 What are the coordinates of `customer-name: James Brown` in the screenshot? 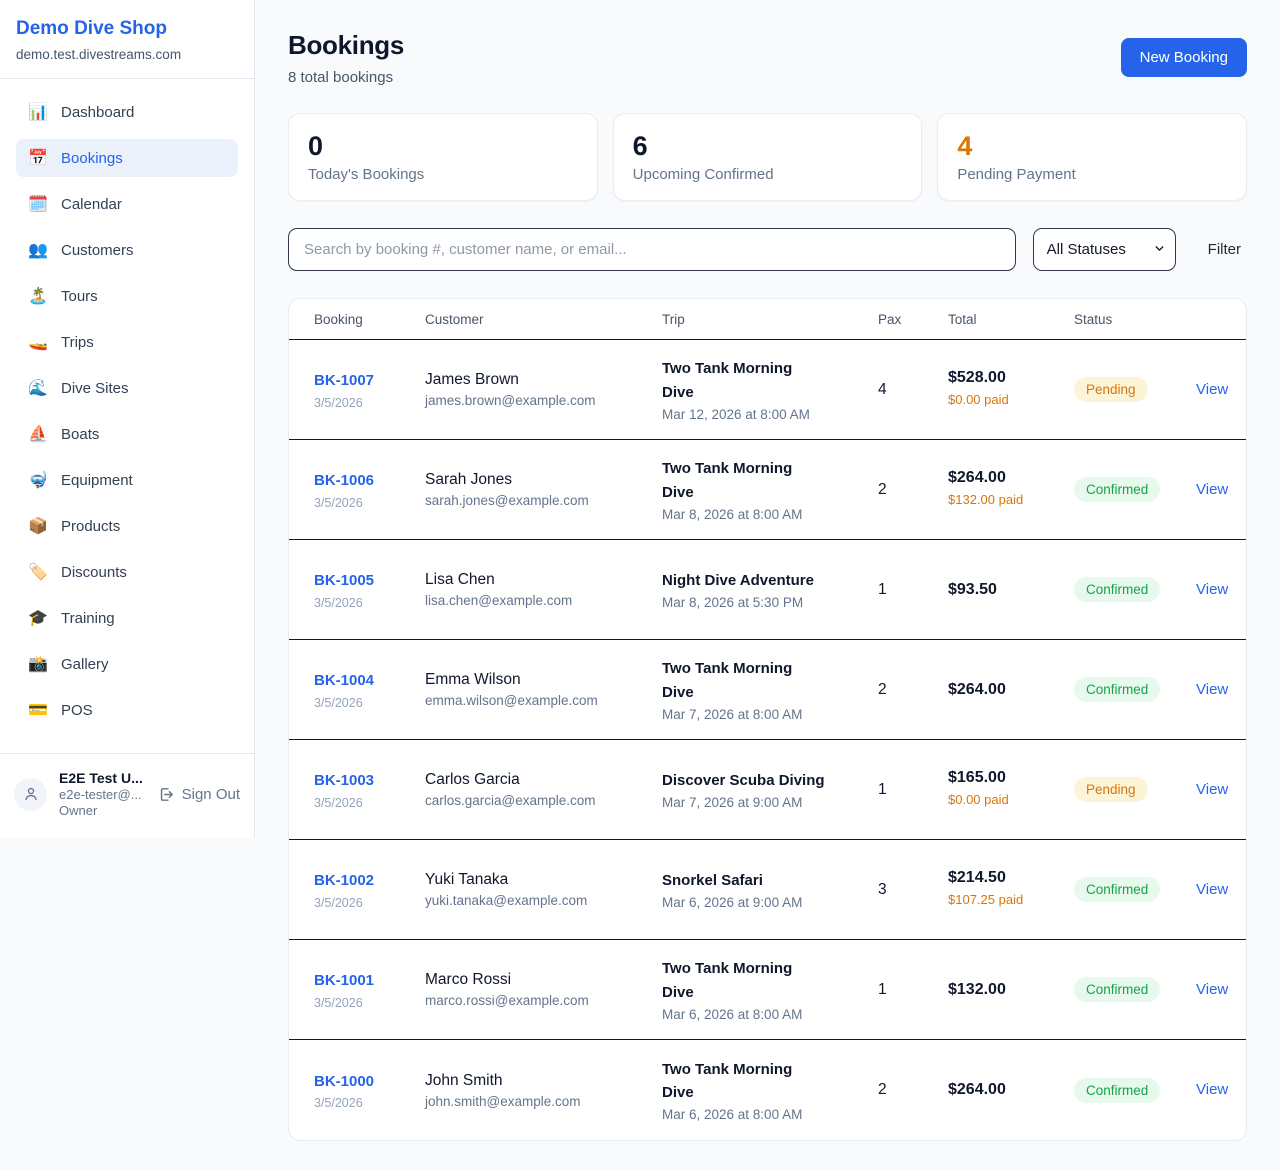 It's located at (472, 379).